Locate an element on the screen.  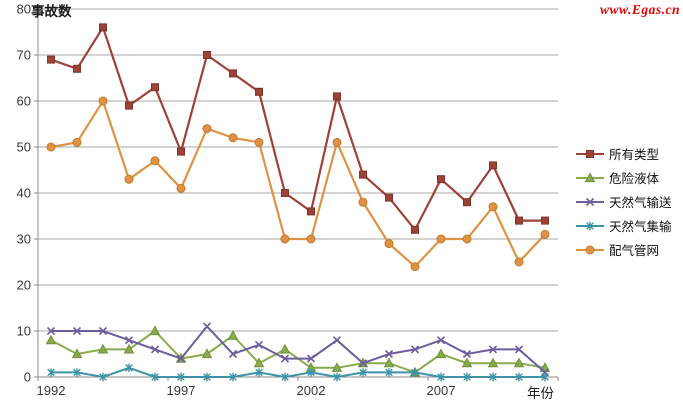
y-tick-label: 20 is located at coordinates (24, 285).